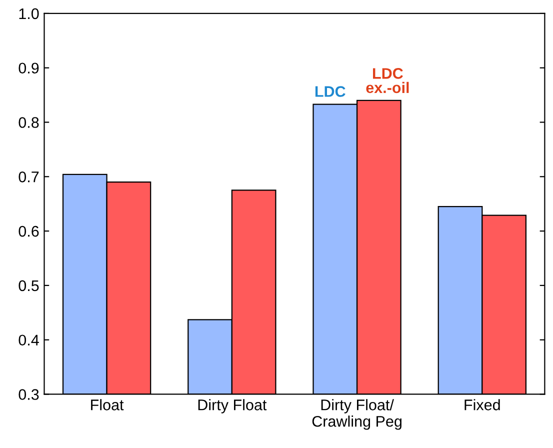 The image size is (553, 448). Describe the element at coordinates (28, 340) in the screenshot. I see `y-tick-label: 0.4` at that location.